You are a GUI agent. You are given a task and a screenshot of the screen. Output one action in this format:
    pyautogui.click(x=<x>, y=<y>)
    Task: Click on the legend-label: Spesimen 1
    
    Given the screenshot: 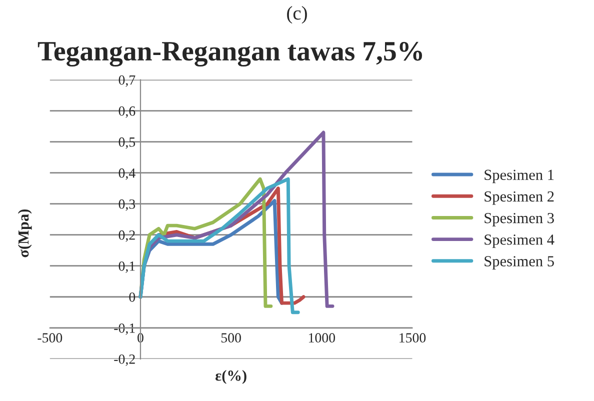 What is the action you would take?
    pyautogui.click(x=519, y=177)
    